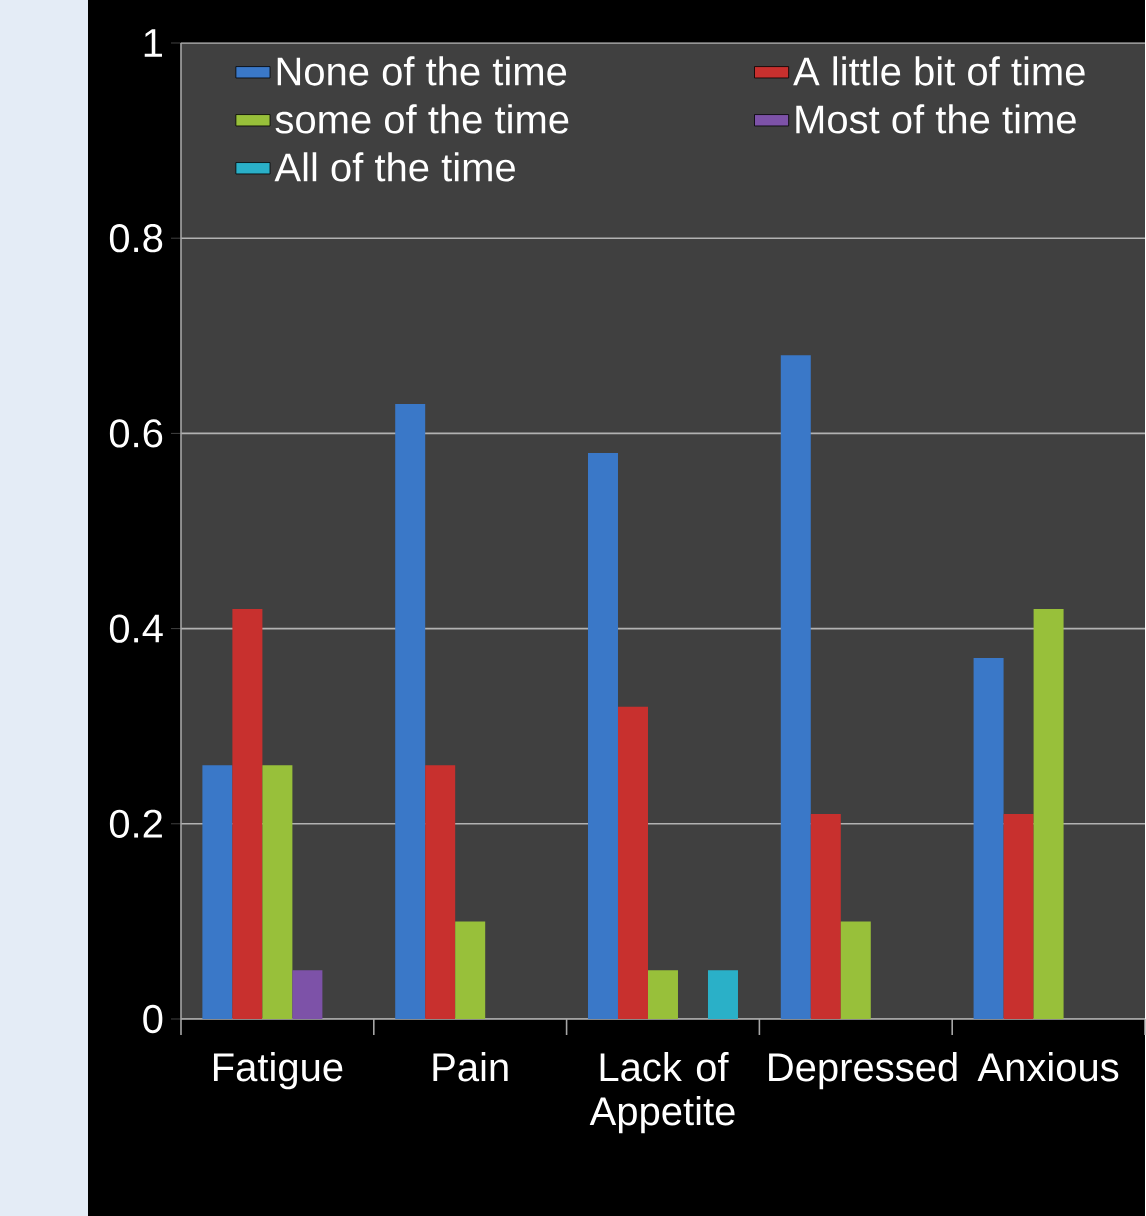 The image size is (1146, 1216). What do you see at coordinates (1048, 1067) in the screenshot?
I see `x-tick-label: Anxious` at bounding box center [1048, 1067].